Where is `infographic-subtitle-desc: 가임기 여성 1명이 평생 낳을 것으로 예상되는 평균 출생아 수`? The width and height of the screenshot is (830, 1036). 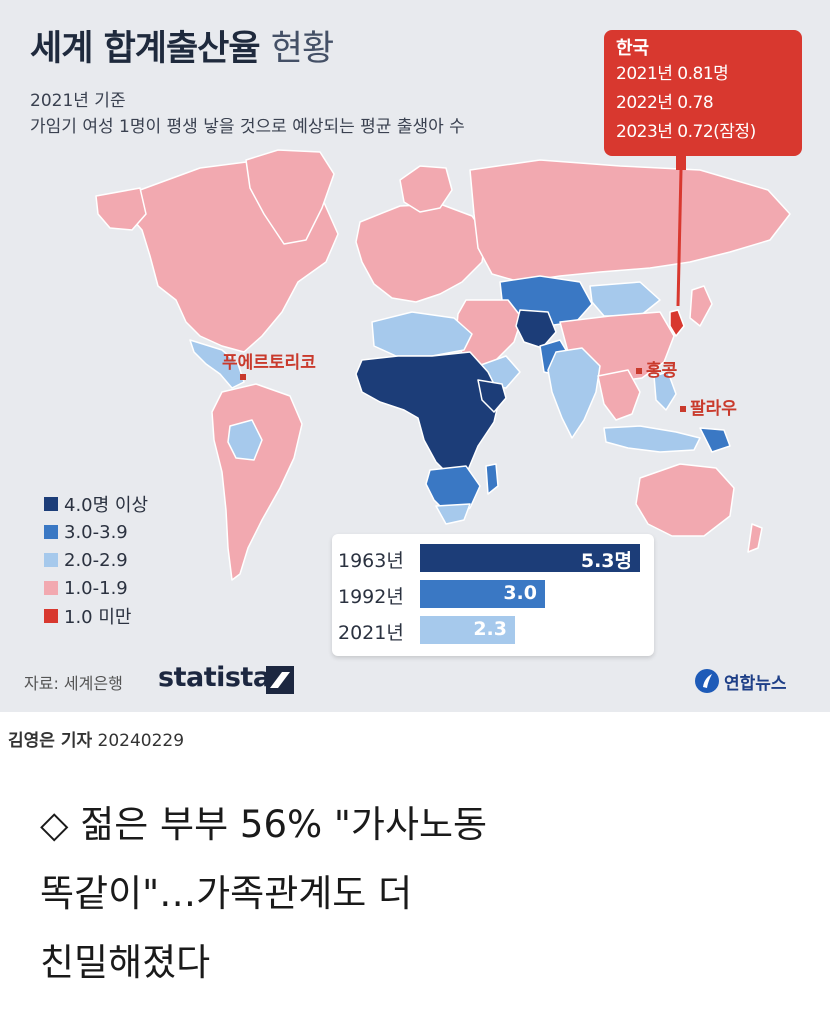 infographic-subtitle-desc: 가임기 여성 1명이 평생 낳을 것으로 예상되는 평균 출생아 수 is located at coordinates (247, 127).